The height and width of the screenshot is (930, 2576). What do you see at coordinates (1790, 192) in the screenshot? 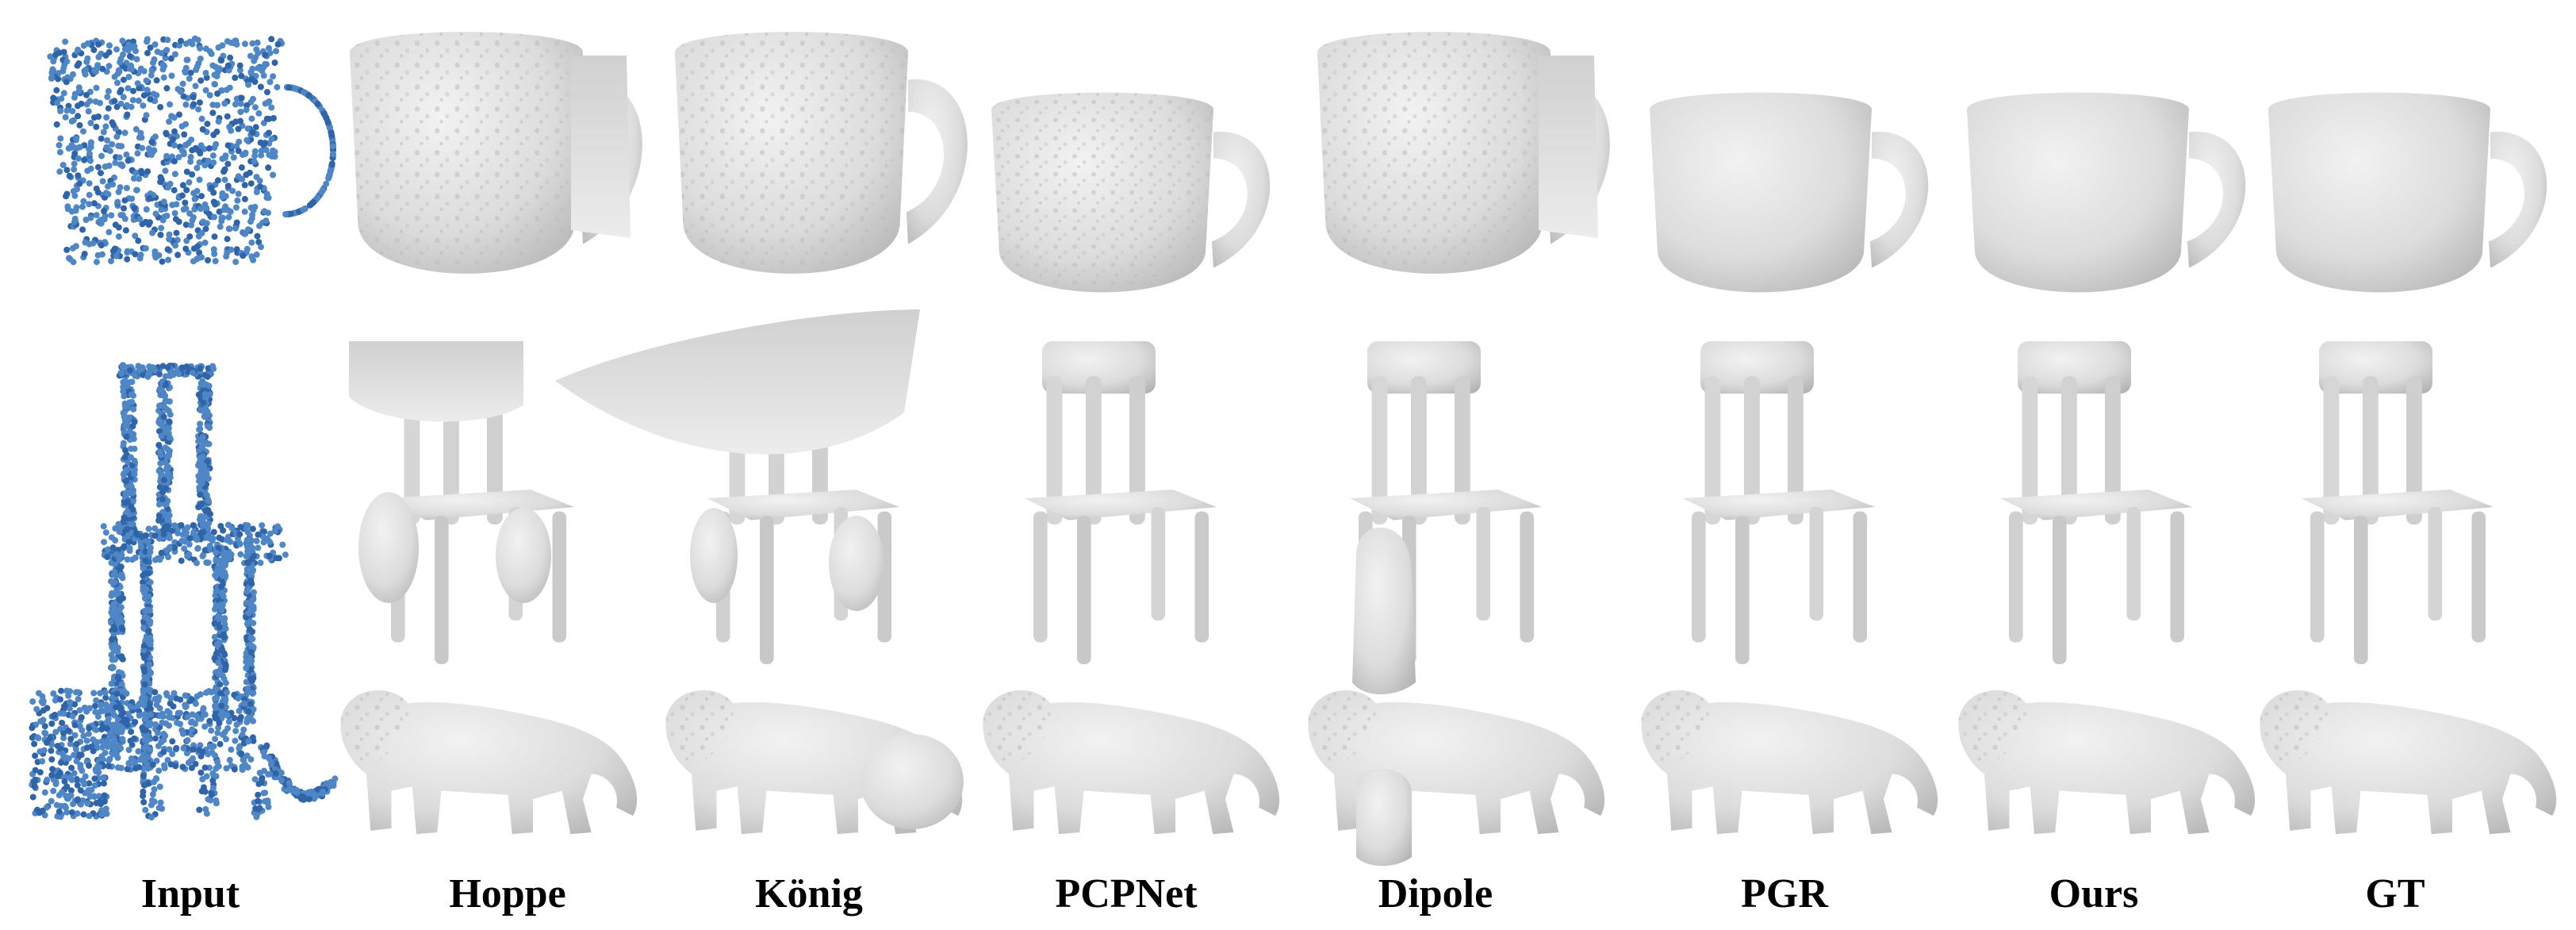
I see `cup-pgr-render` at bounding box center [1790, 192].